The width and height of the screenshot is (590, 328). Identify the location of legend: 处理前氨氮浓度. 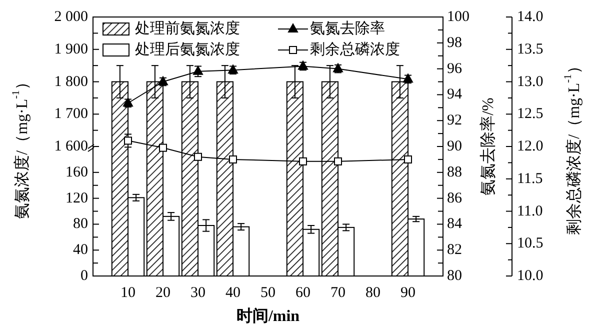
(171, 29).